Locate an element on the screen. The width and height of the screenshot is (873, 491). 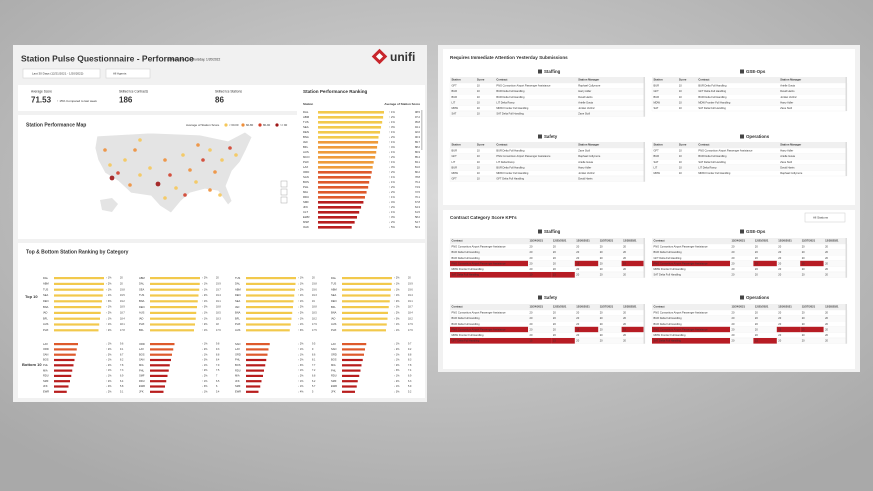
category-value: 8.2 is located at coordinates (122, 360).